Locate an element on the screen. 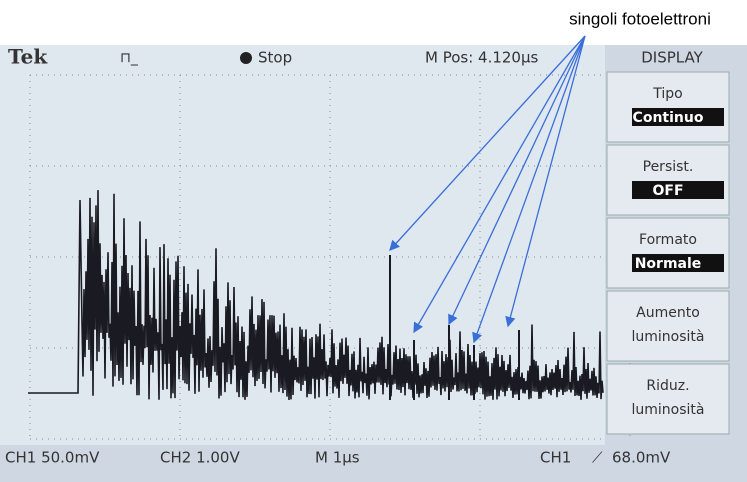 This screenshot has width=747, height=482. menu-label: Formato is located at coordinates (668, 240).